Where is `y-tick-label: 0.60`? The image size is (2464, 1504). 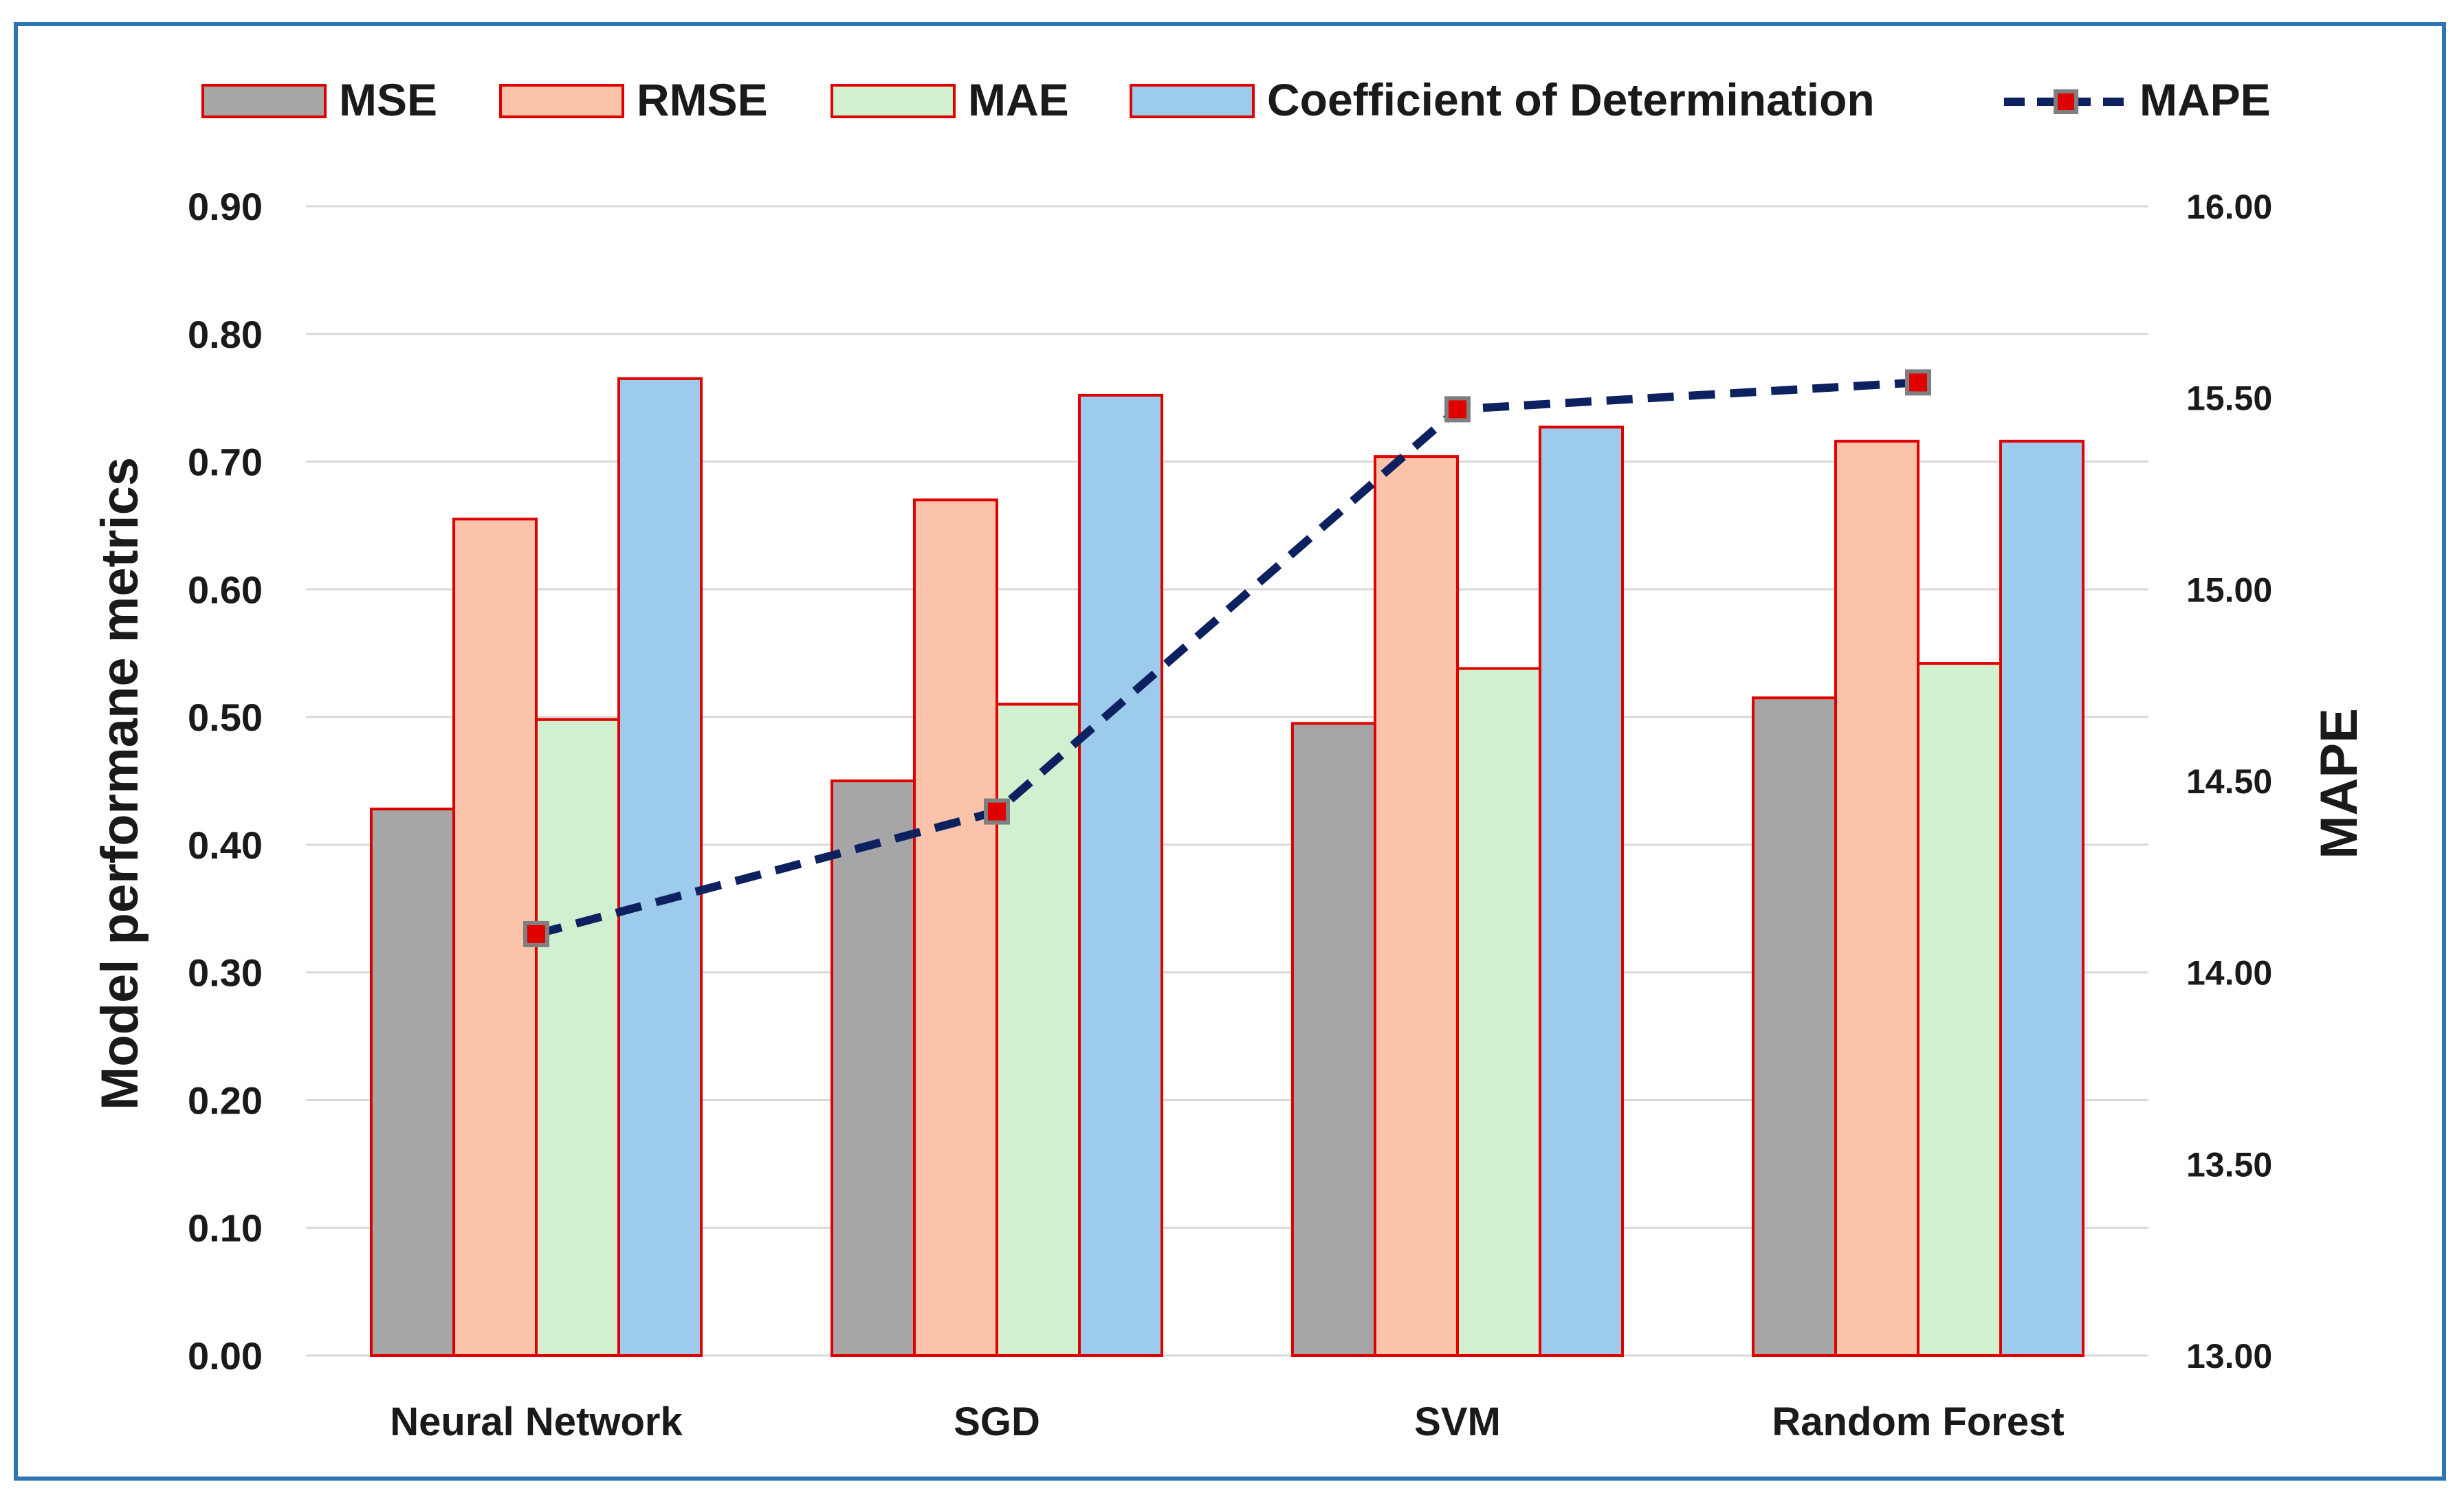
y-tick-label: 0.60 is located at coordinates (225, 589).